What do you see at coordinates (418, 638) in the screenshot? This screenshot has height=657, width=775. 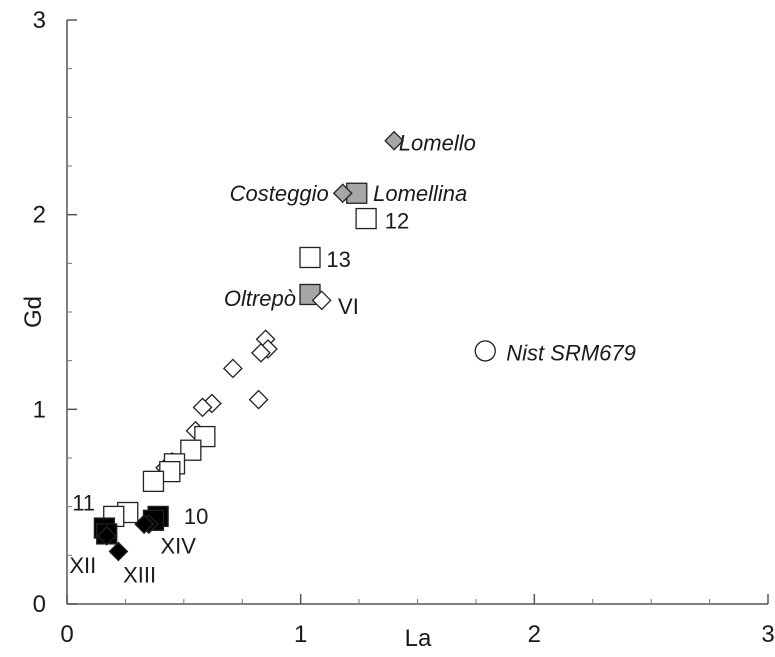 I see `x-axis-title: La` at bounding box center [418, 638].